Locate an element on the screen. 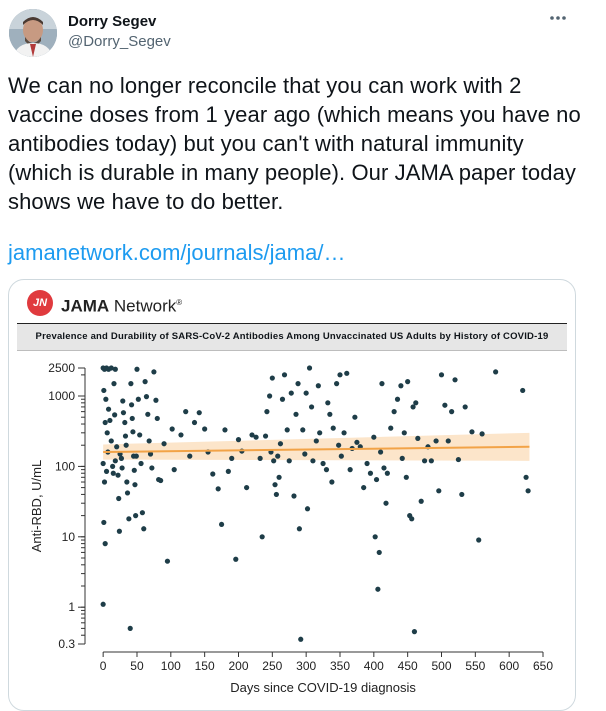 Image resolution: width=606 pixels, height=711 pixels. publisher-name-bold: JAMA is located at coordinates (85, 306).